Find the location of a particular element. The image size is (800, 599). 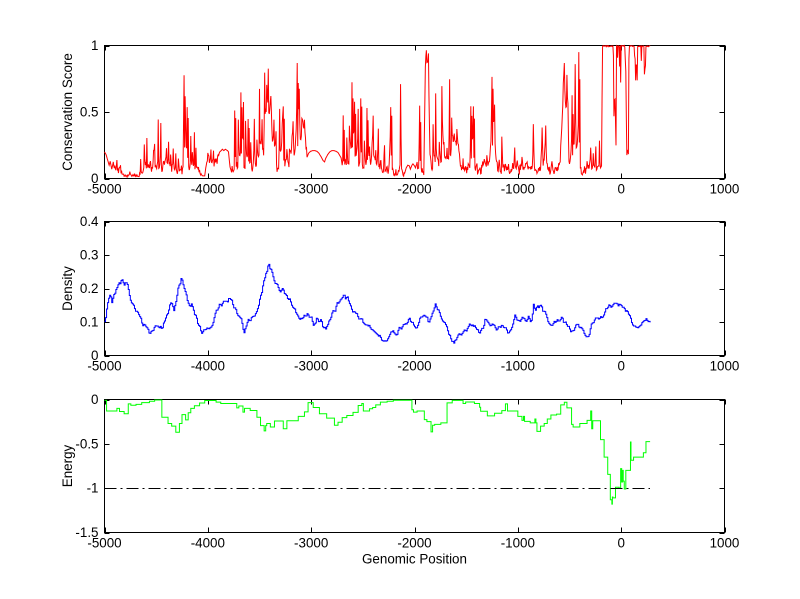

y-tick-label: -1.5 is located at coordinates (86, 532).